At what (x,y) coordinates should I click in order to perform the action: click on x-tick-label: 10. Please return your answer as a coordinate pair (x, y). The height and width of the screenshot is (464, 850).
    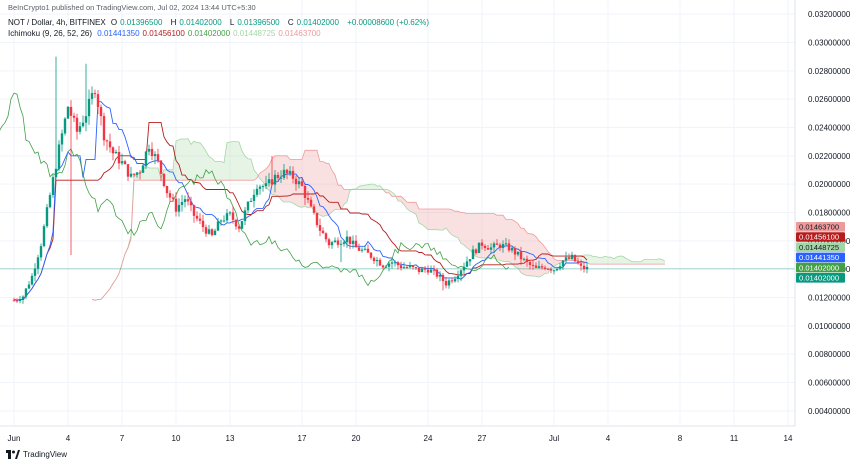
    Looking at the image, I should click on (176, 438).